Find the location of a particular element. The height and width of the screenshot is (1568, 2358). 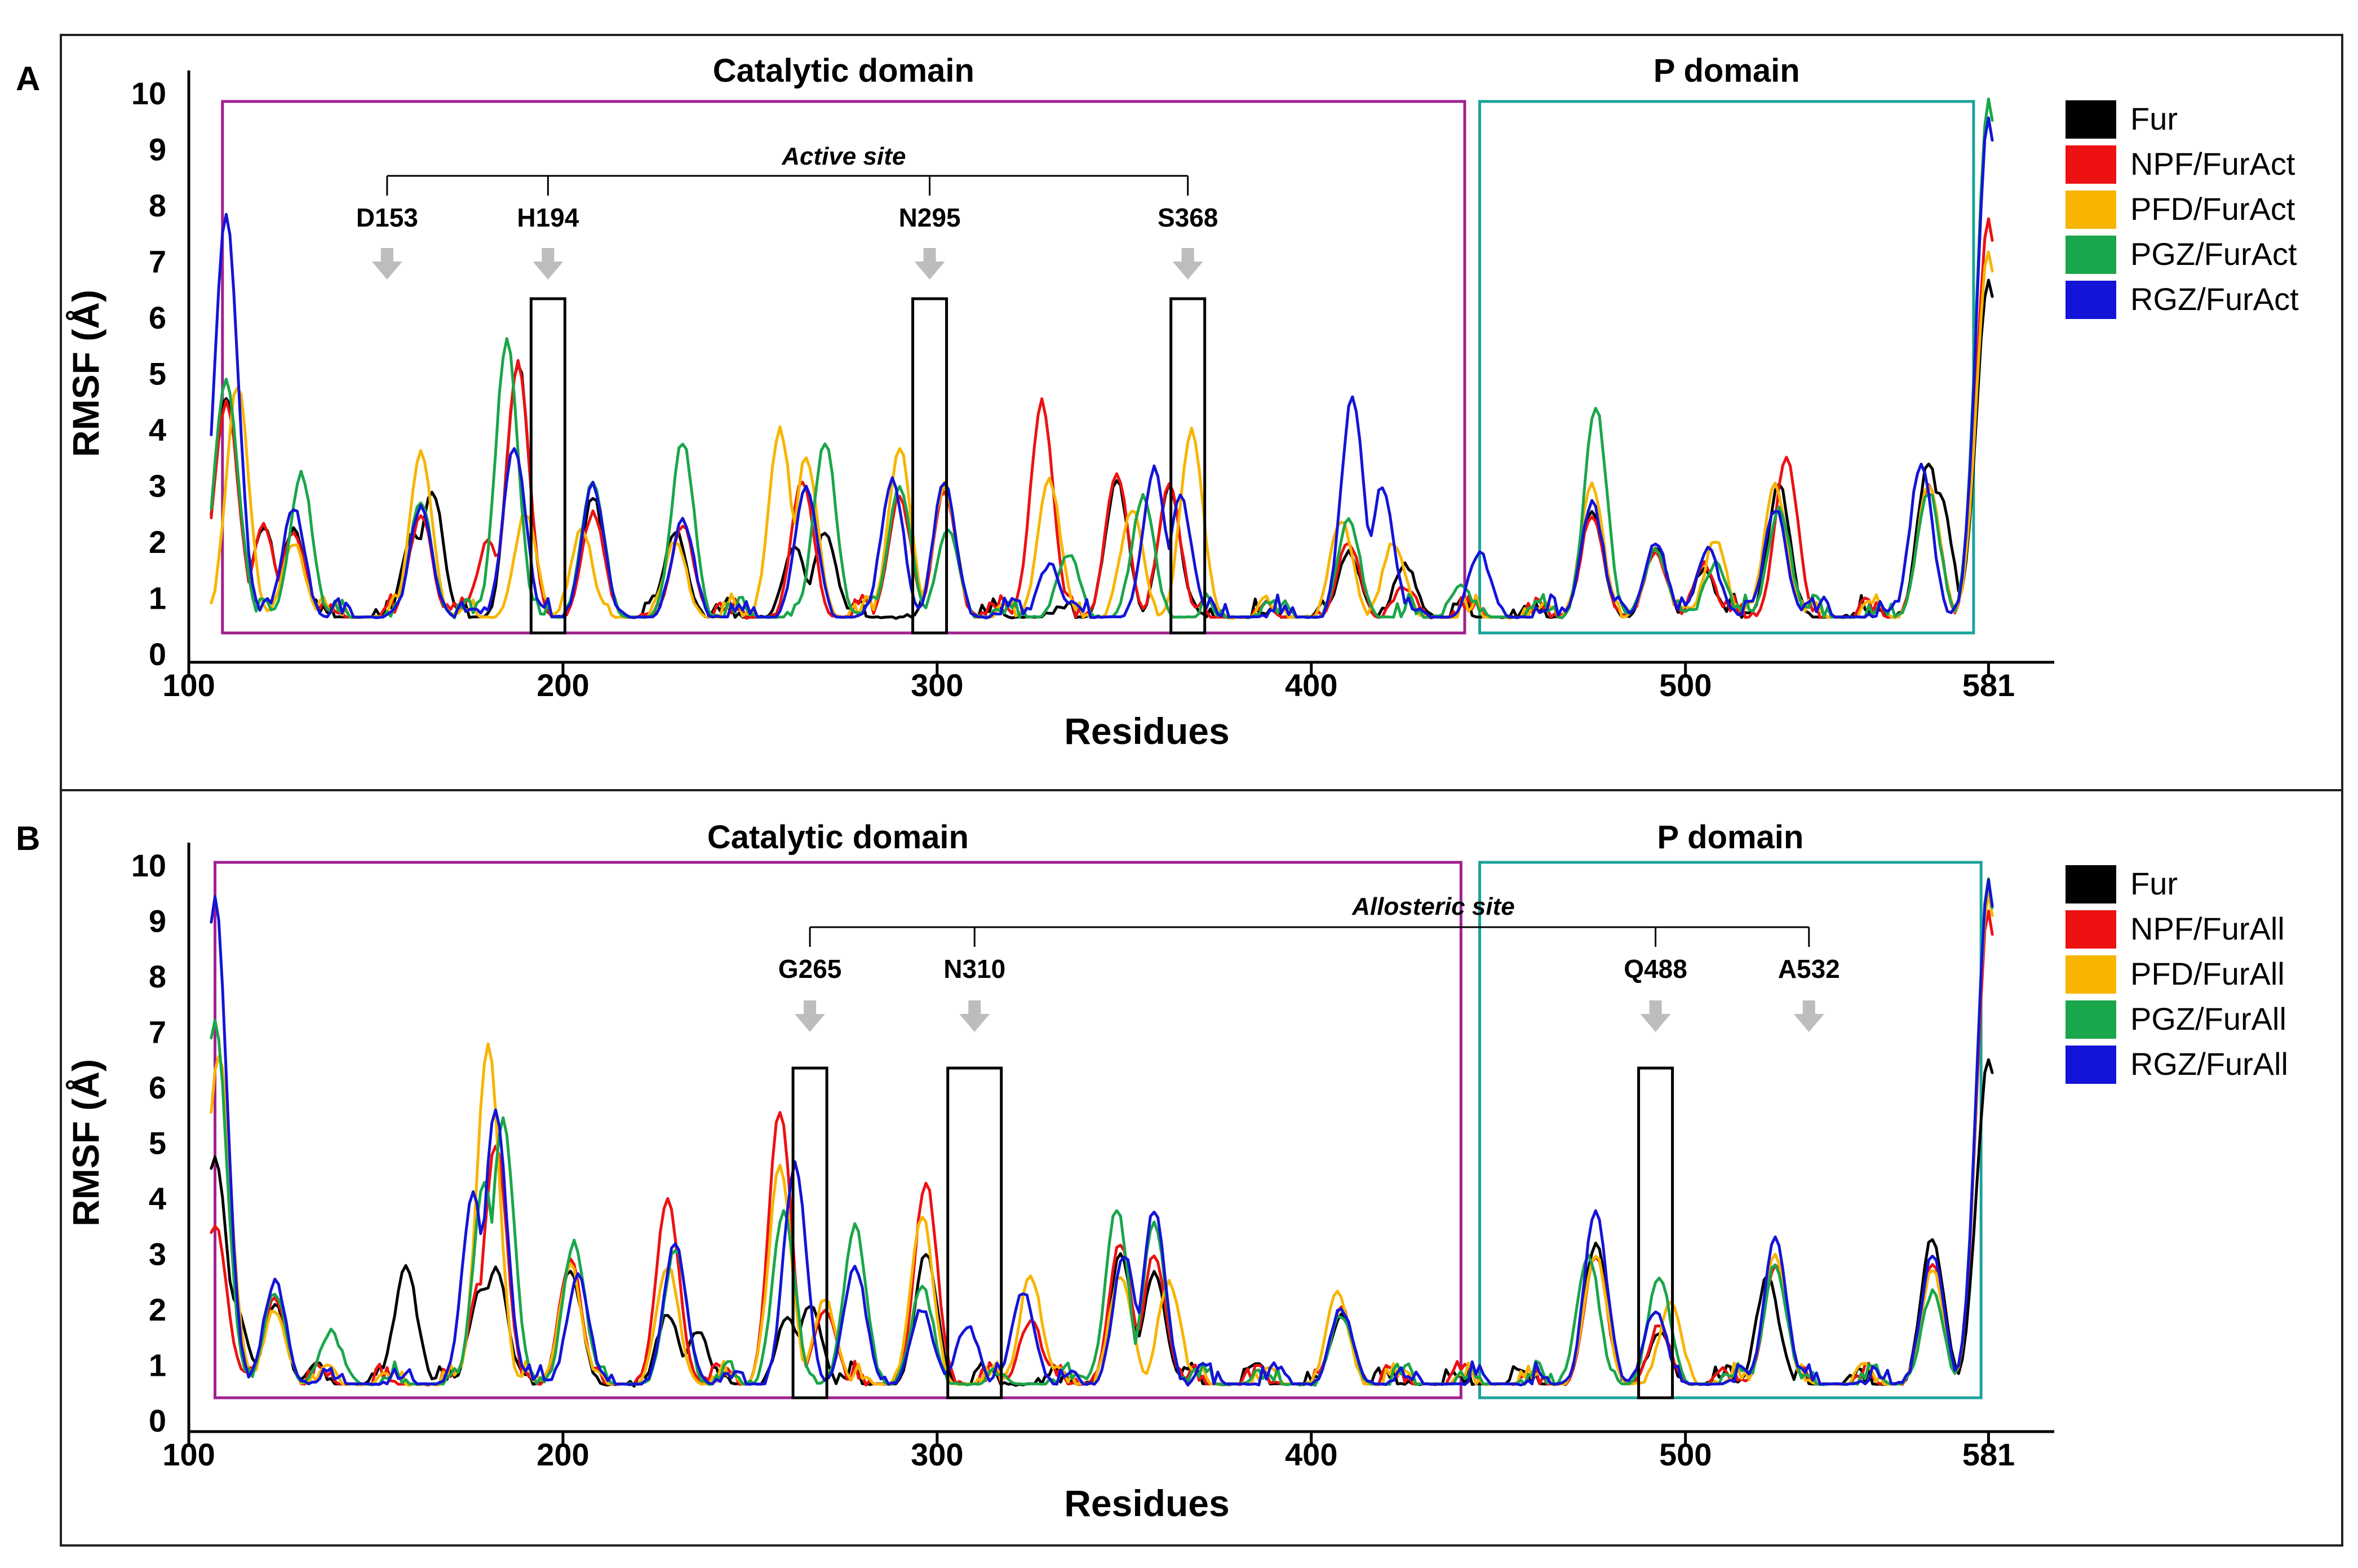

legend-label: RGZ/FurAct is located at coordinates (2214, 299).